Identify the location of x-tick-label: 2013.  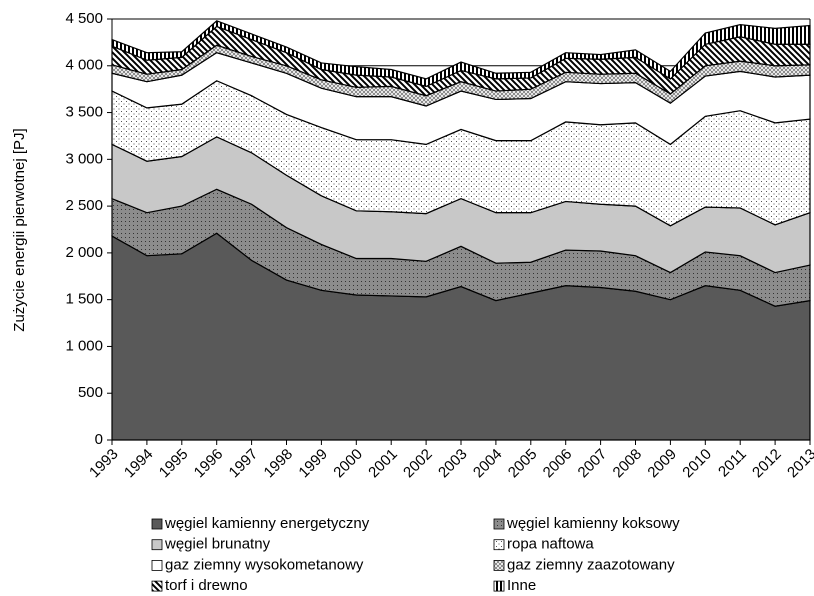
(799, 464).